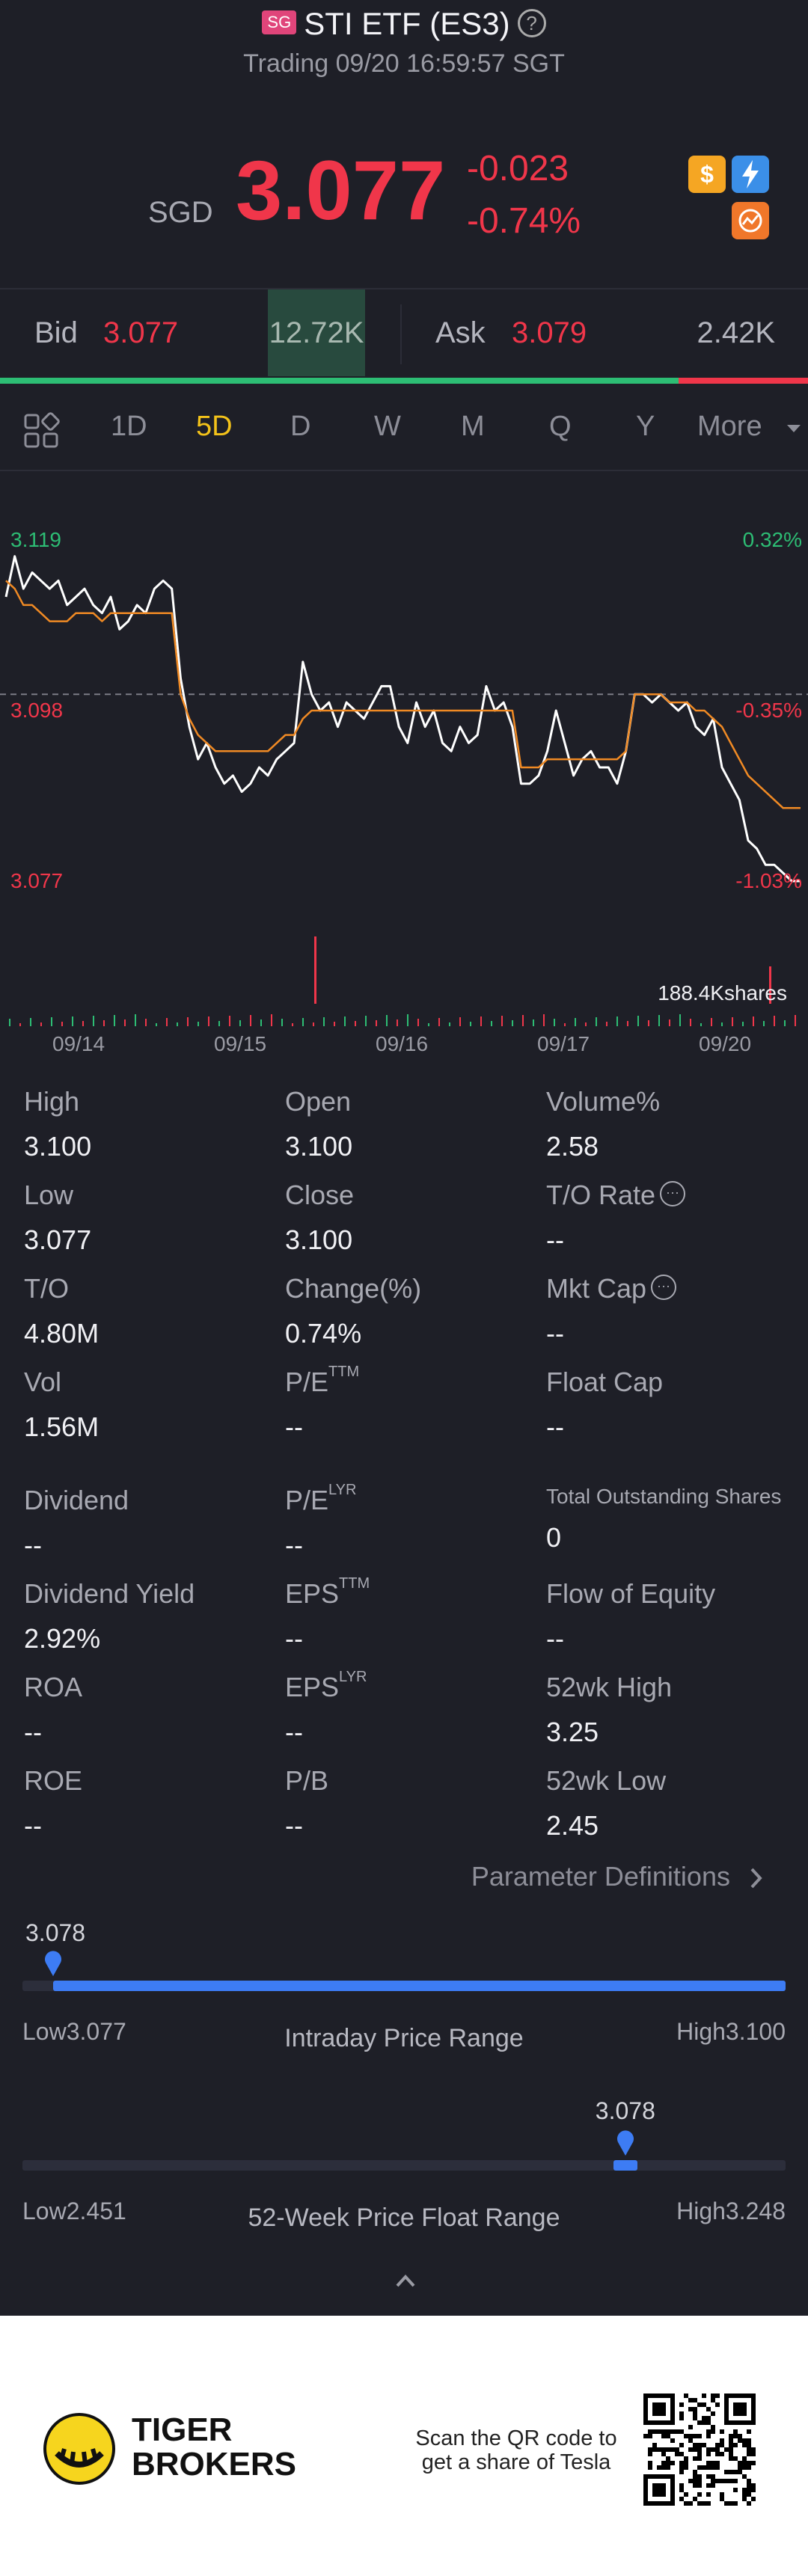 This screenshot has height=2576, width=808. I want to click on chart-switch-icon, so click(750, 220).